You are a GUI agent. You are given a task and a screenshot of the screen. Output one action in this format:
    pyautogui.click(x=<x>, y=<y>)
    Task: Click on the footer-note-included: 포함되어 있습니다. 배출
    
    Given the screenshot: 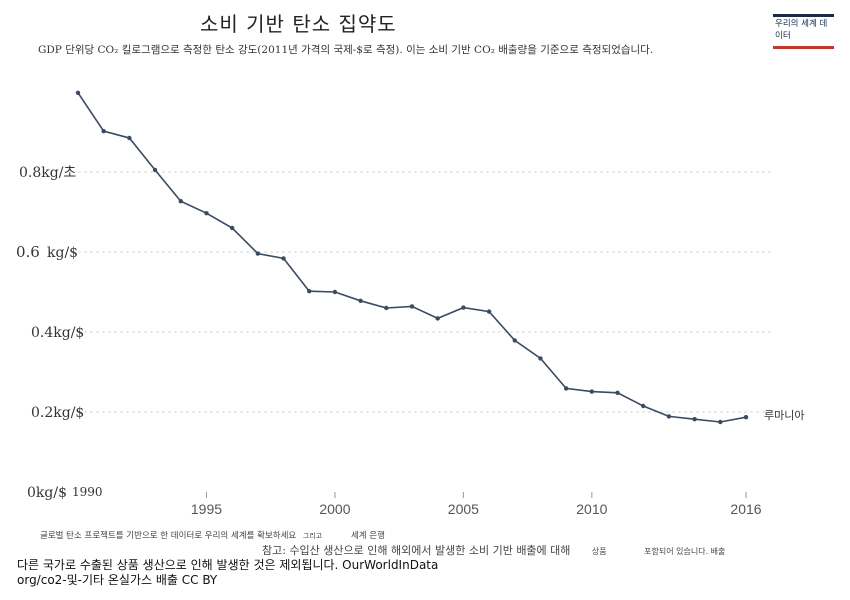 What is the action you would take?
    pyautogui.click(x=685, y=551)
    